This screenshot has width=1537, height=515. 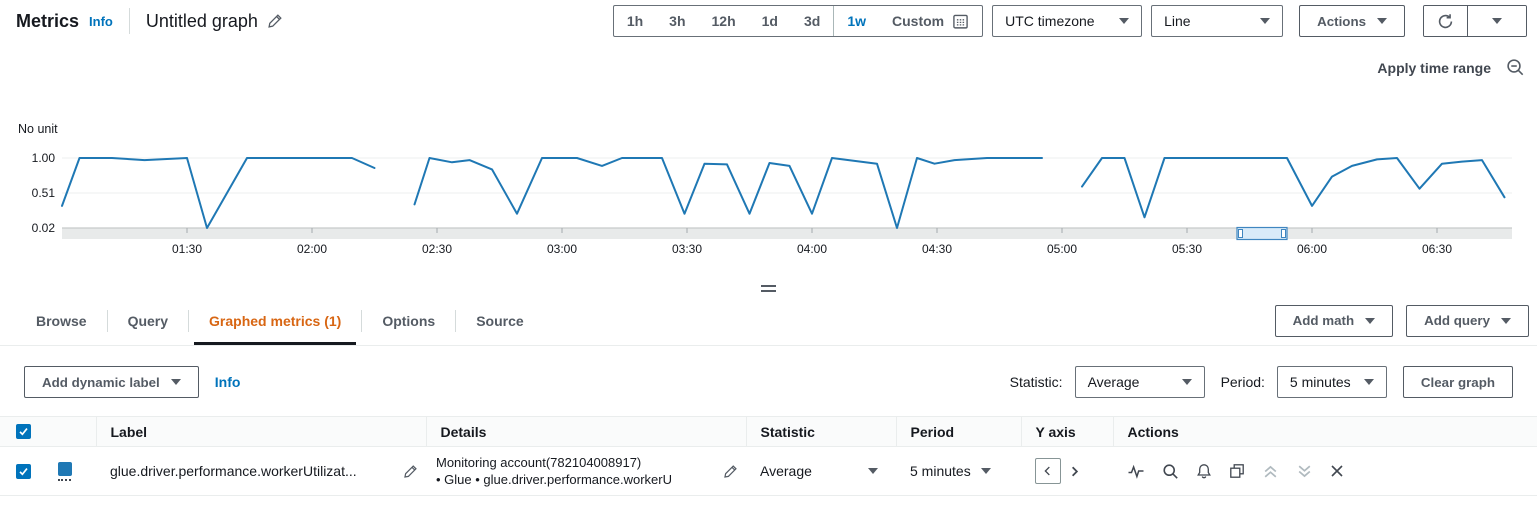 I want to click on timezone-select: UTC timezone, so click(x=1067, y=21).